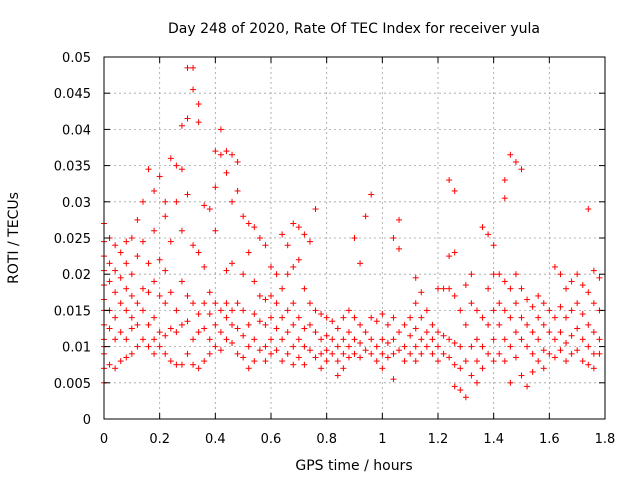 The width and height of the screenshot is (640, 480). I want to click on y-tick-label: 0.04, so click(76, 130).